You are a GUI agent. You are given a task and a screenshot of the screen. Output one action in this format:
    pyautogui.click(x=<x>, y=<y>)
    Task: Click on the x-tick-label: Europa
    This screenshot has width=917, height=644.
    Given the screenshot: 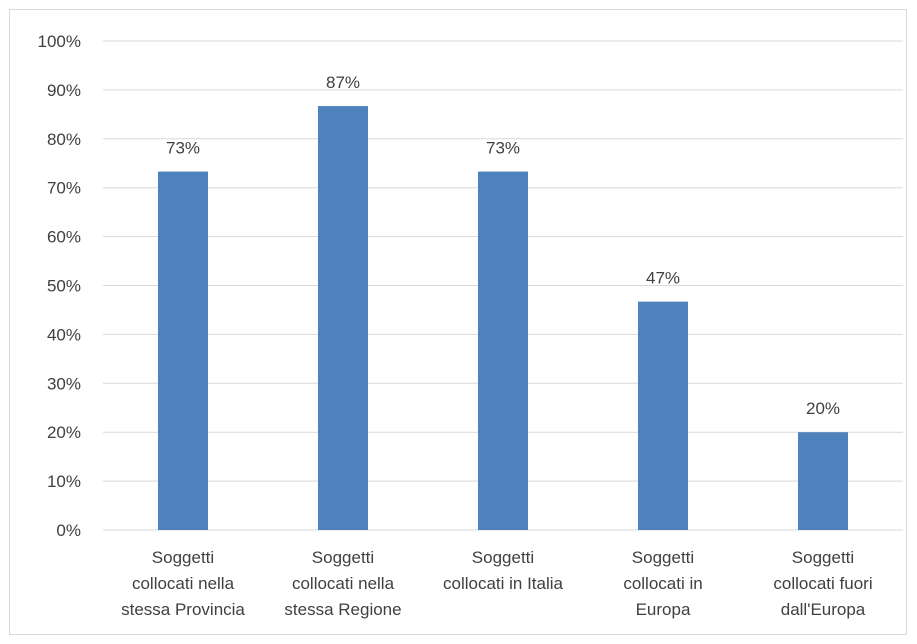 What is the action you would take?
    pyautogui.click(x=663, y=609)
    